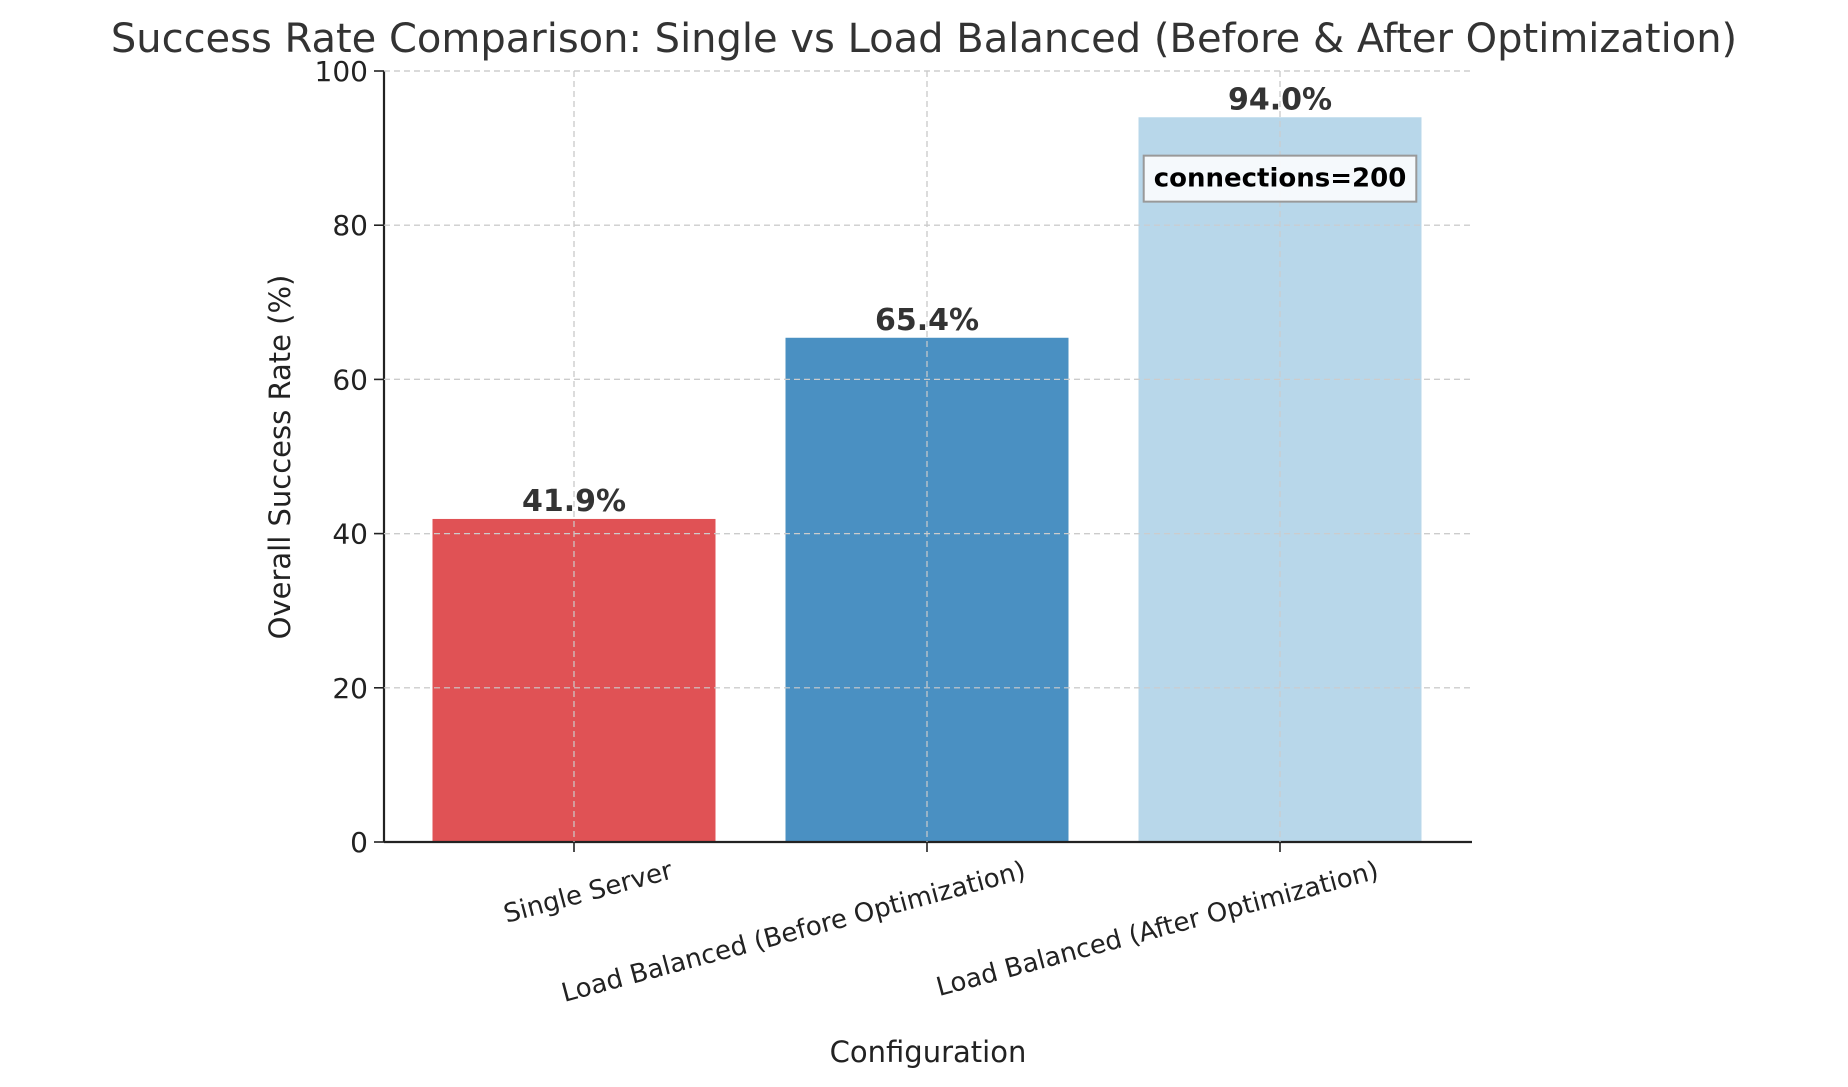 The height and width of the screenshot is (1087, 1848). I want to click on annotation-box, so click(1280, 178).